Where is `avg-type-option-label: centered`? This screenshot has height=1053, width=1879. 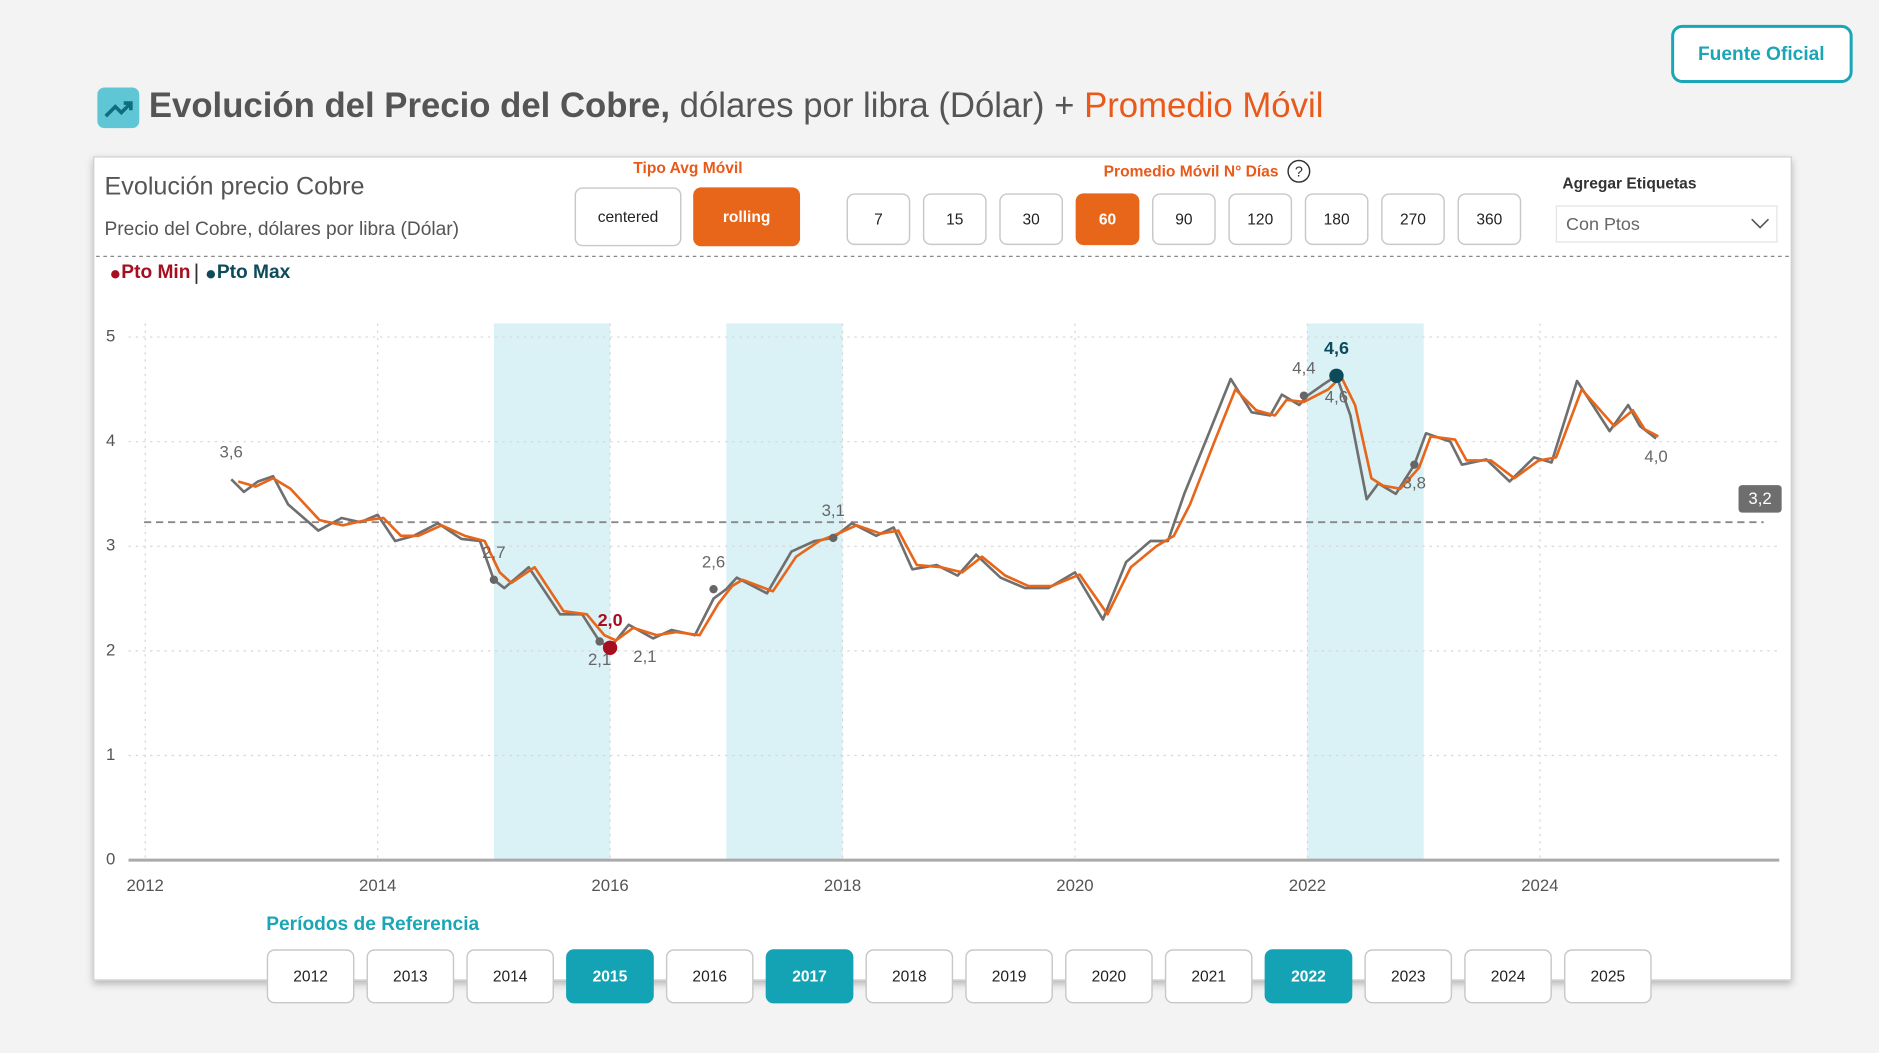 avg-type-option-label: centered is located at coordinates (628, 217).